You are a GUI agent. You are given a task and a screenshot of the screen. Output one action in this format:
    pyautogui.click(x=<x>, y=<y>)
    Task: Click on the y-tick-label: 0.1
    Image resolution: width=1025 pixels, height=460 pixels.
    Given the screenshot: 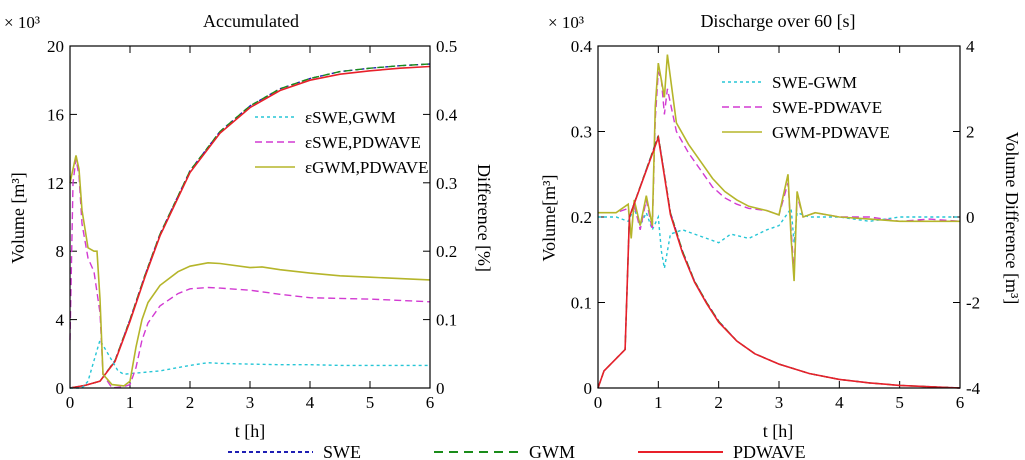 What is the action you would take?
    pyautogui.click(x=581, y=303)
    